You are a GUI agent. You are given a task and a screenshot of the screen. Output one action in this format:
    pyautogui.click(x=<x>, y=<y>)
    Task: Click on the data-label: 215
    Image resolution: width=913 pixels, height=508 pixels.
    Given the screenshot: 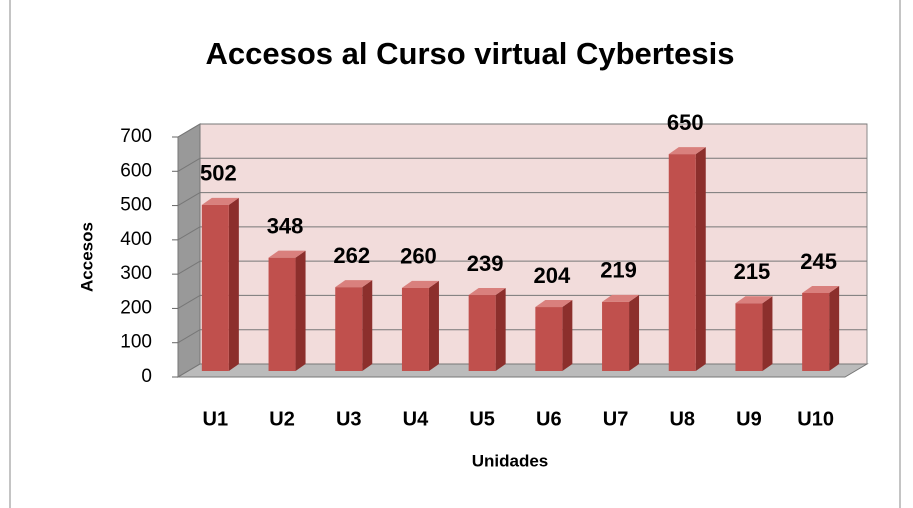 What is the action you would take?
    pyautogui.click(x=752, y=271)
    